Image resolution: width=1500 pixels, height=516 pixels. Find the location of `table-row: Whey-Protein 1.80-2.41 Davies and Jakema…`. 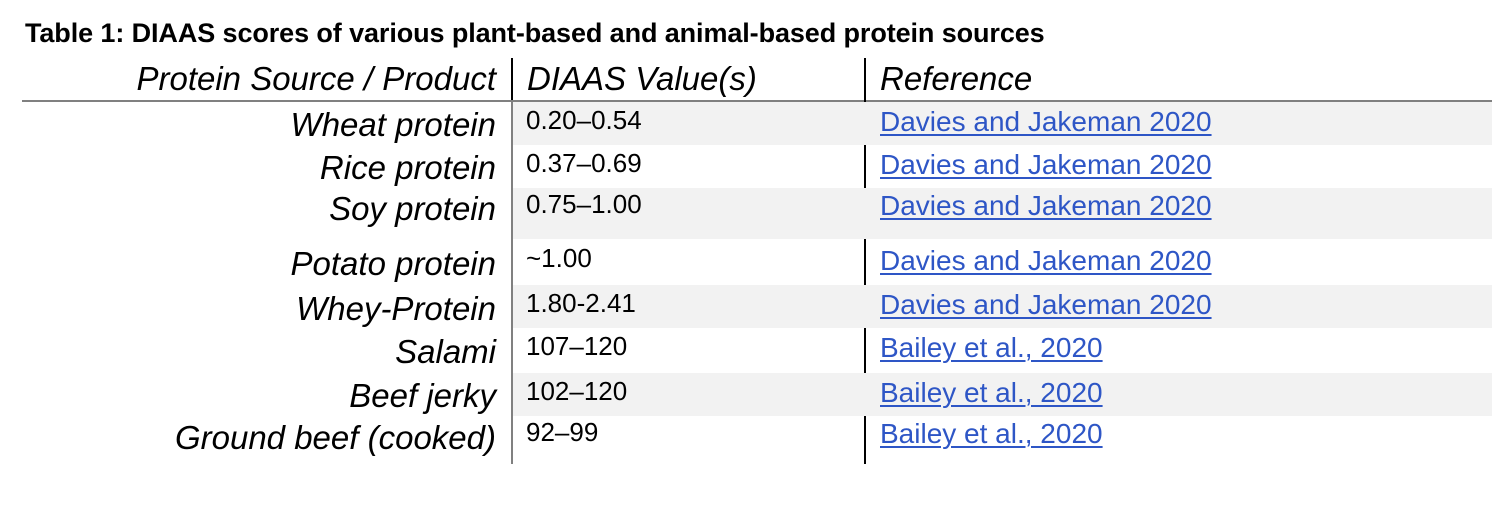

table-row: Whey-Protein 1.80-2.41 Davies and Jakema… is located at coordinates (757, 306).